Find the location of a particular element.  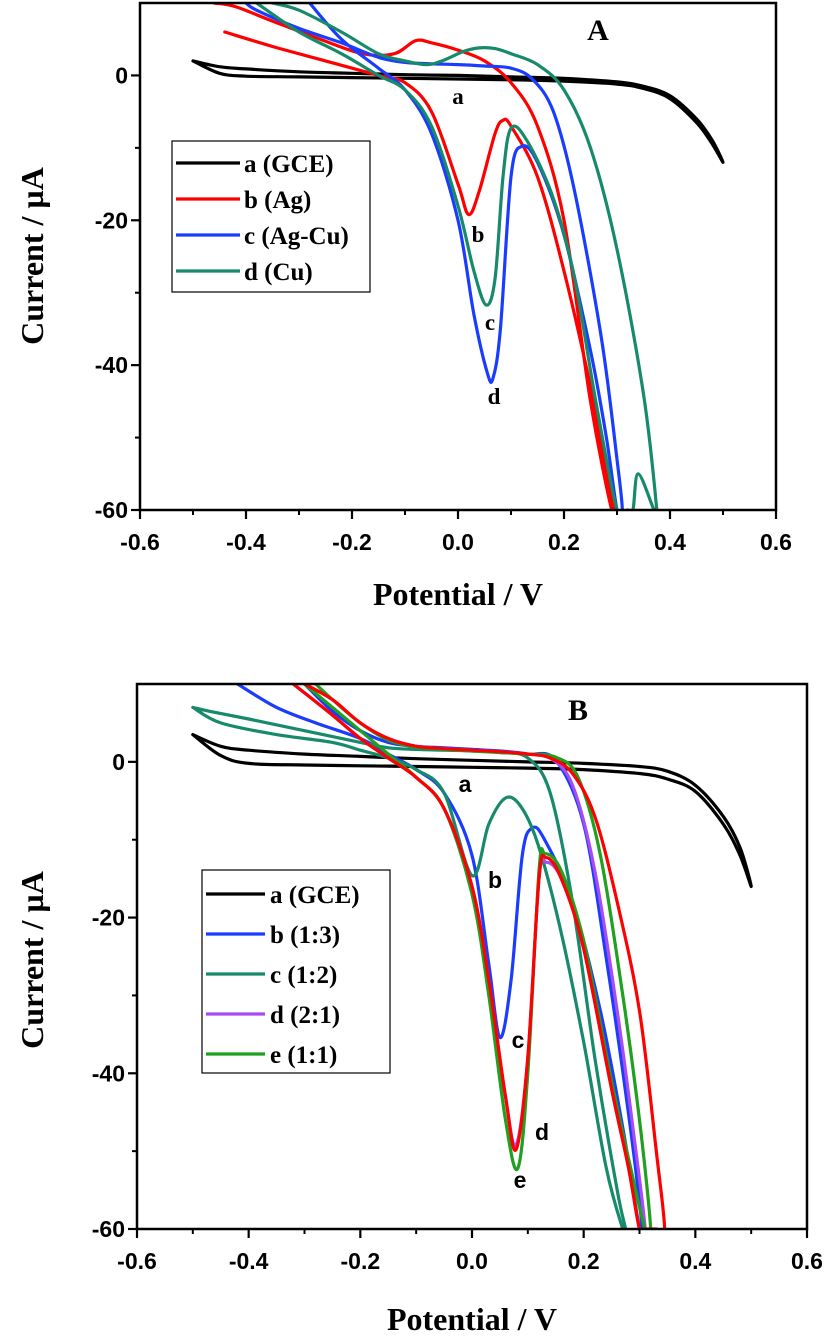

panel-a-curve-label-d: d is located at coordinates (494, 396).